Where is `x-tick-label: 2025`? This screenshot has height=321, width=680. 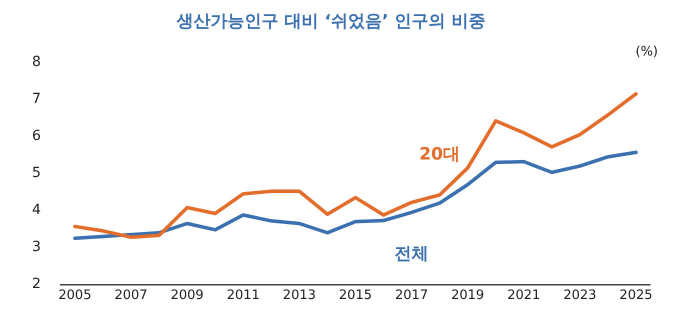
x-tick-label: 2025 is located at coordinates (636, 295).